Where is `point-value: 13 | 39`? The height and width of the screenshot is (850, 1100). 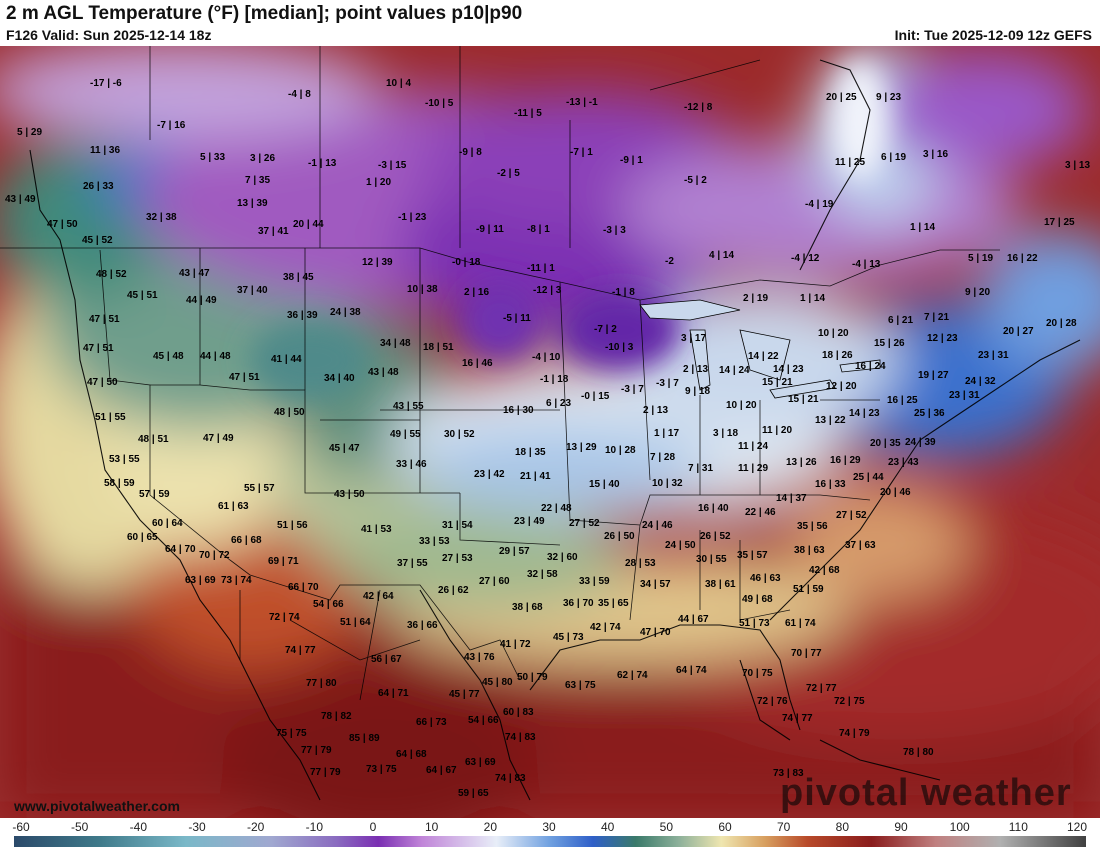 point-value: 13 | 39 is located at coordinates (252, 203).